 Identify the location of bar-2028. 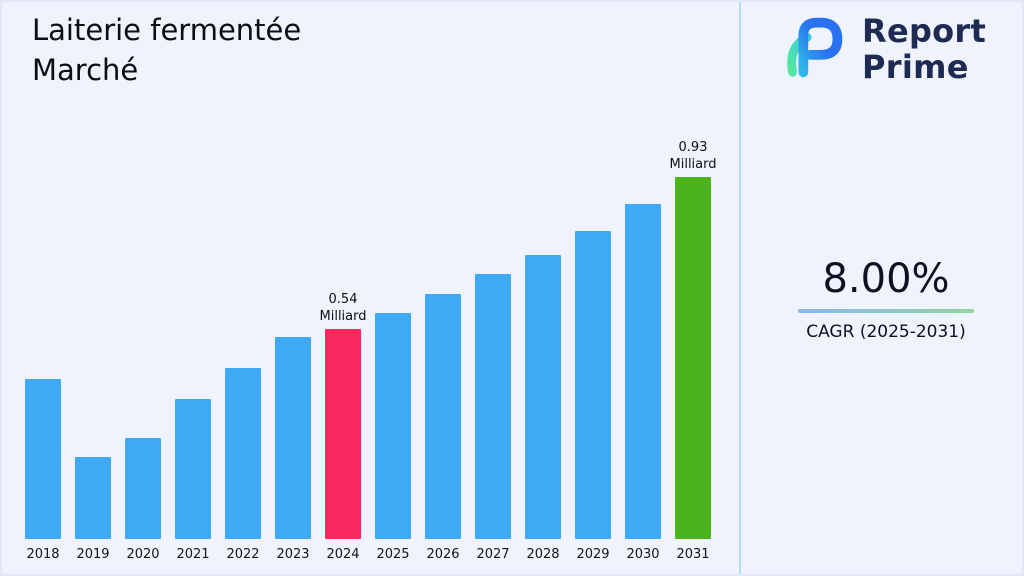
(543, 397).